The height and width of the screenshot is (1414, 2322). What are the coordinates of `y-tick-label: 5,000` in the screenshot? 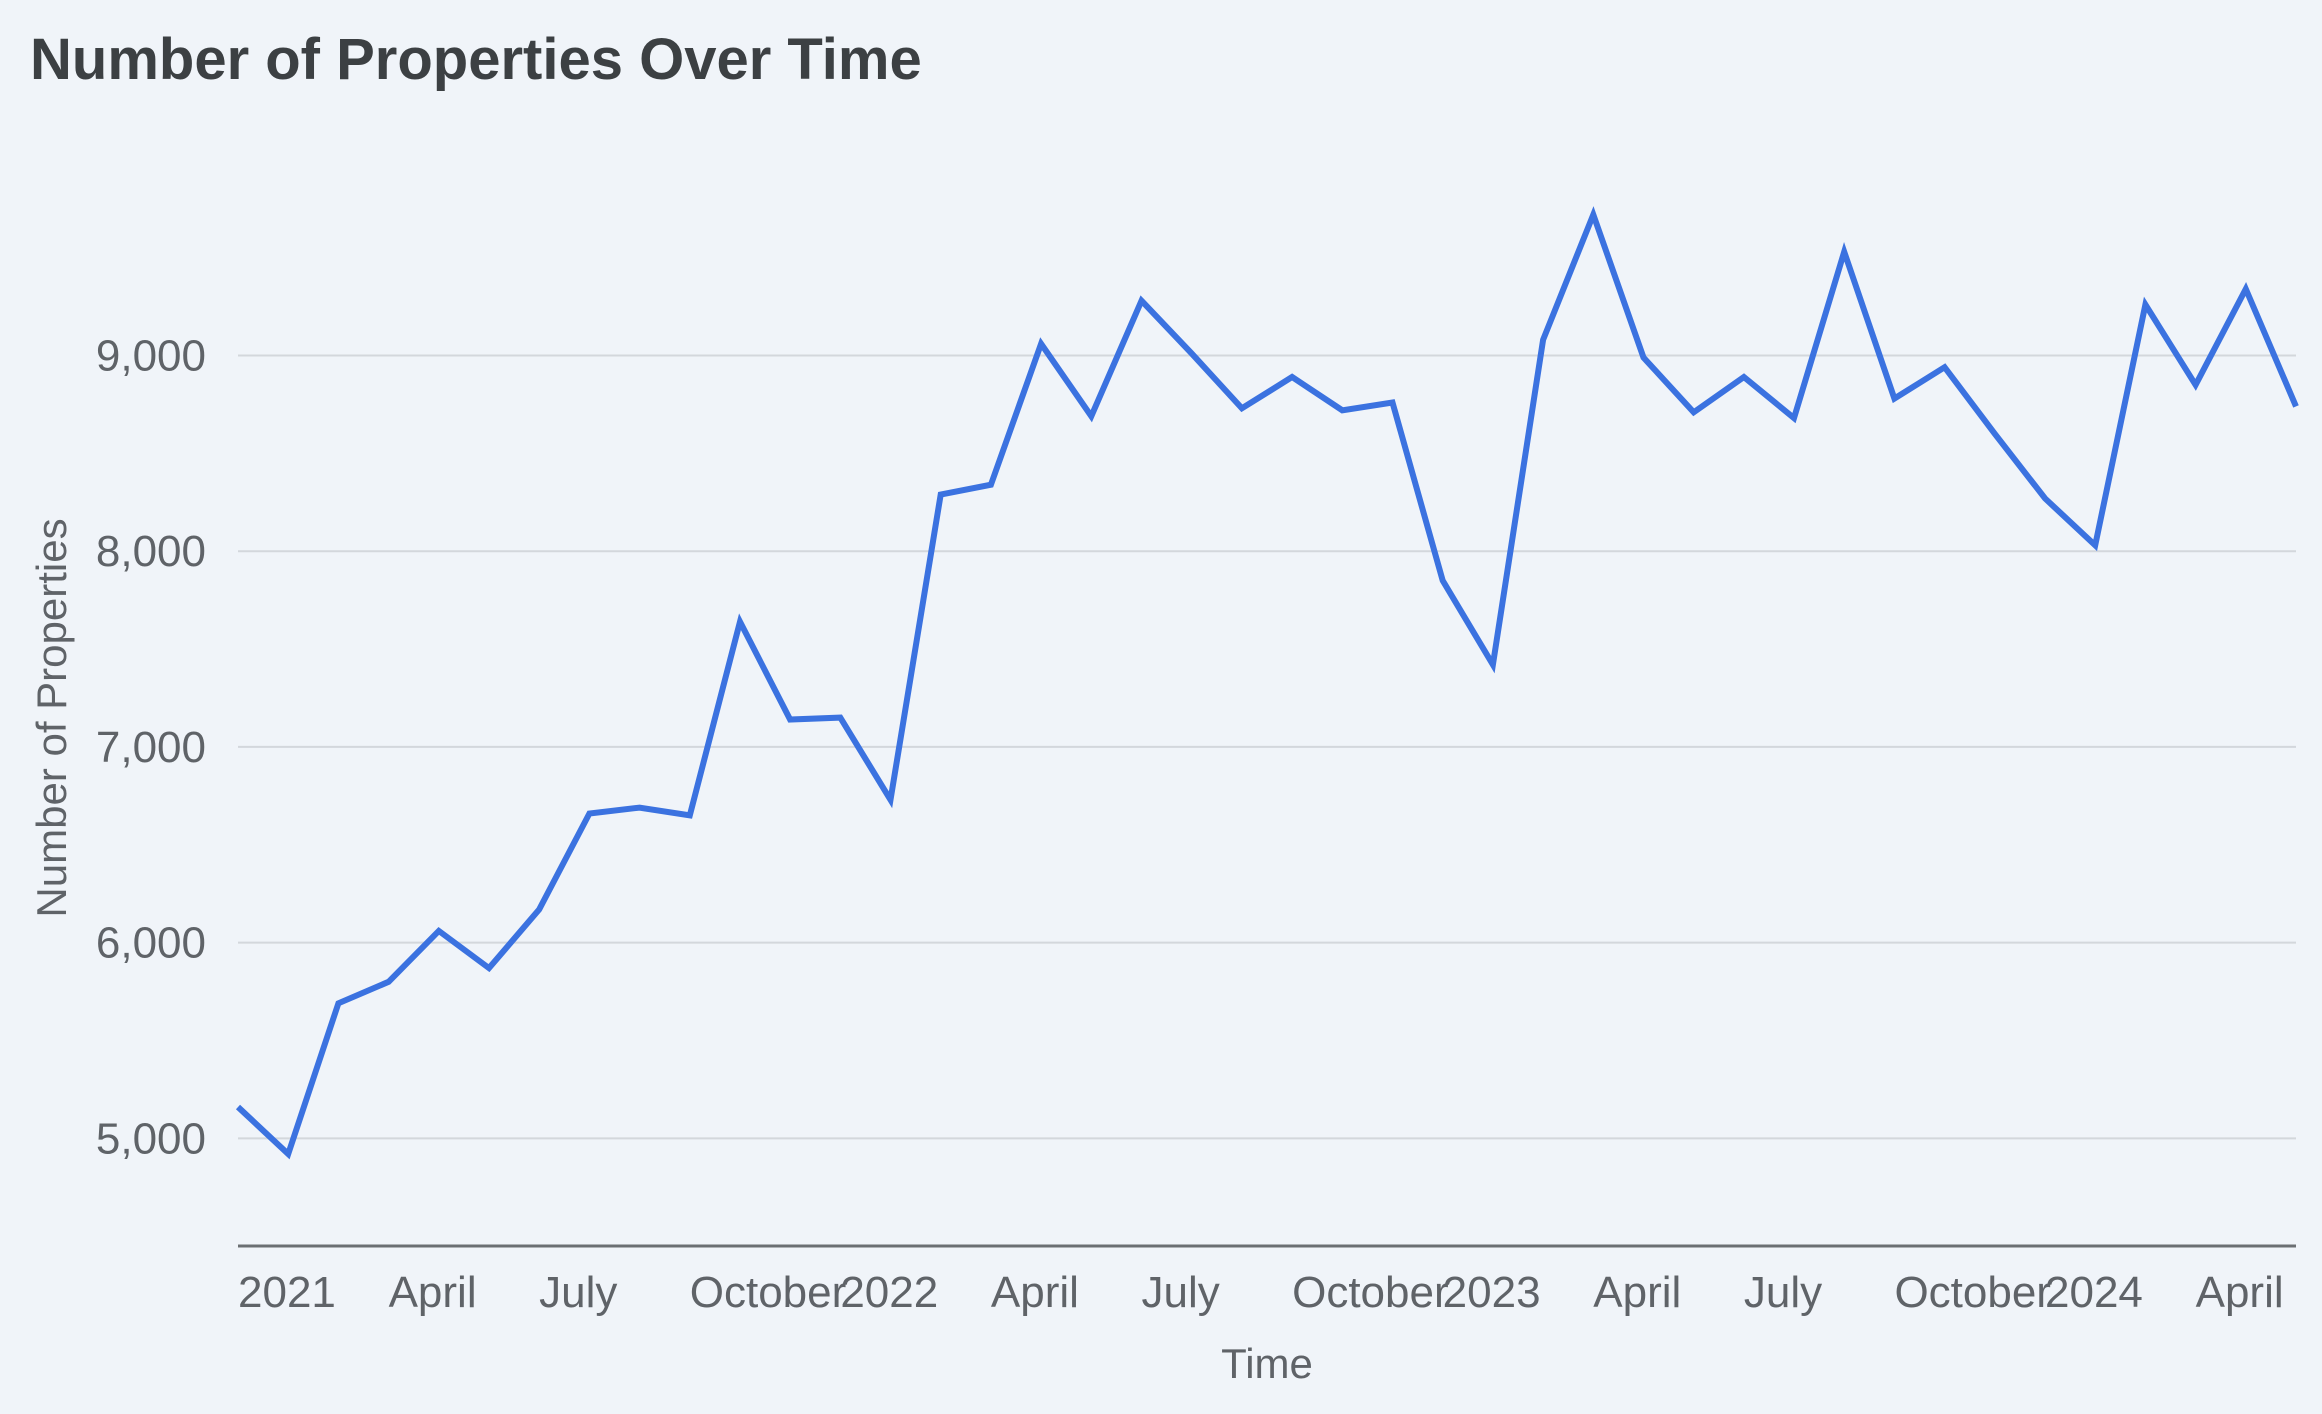 It's located at (151, 1138).